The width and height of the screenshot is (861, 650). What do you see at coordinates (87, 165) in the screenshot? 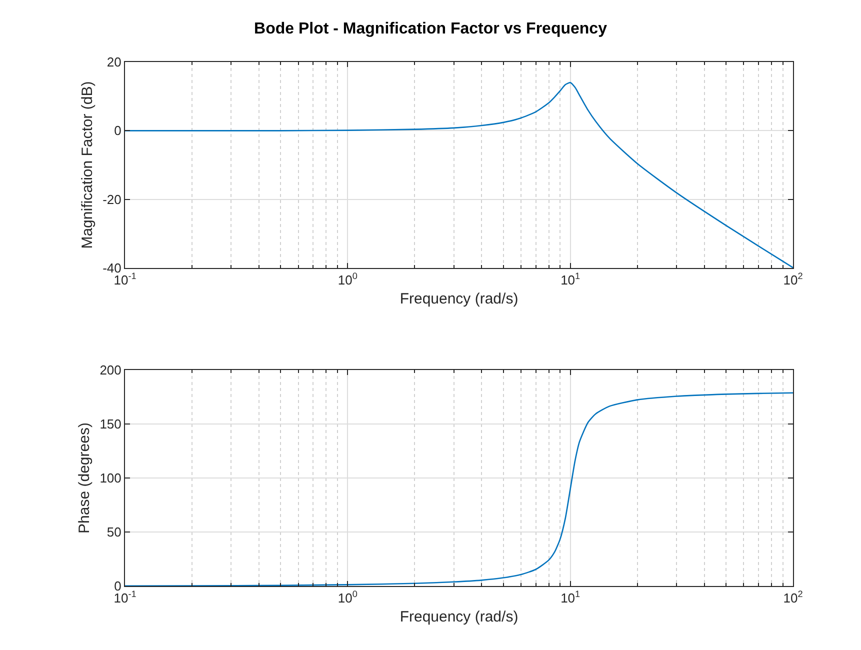
I see `y-axis-title: Magnification Factor (dB)` at bounding box center [87, 165].